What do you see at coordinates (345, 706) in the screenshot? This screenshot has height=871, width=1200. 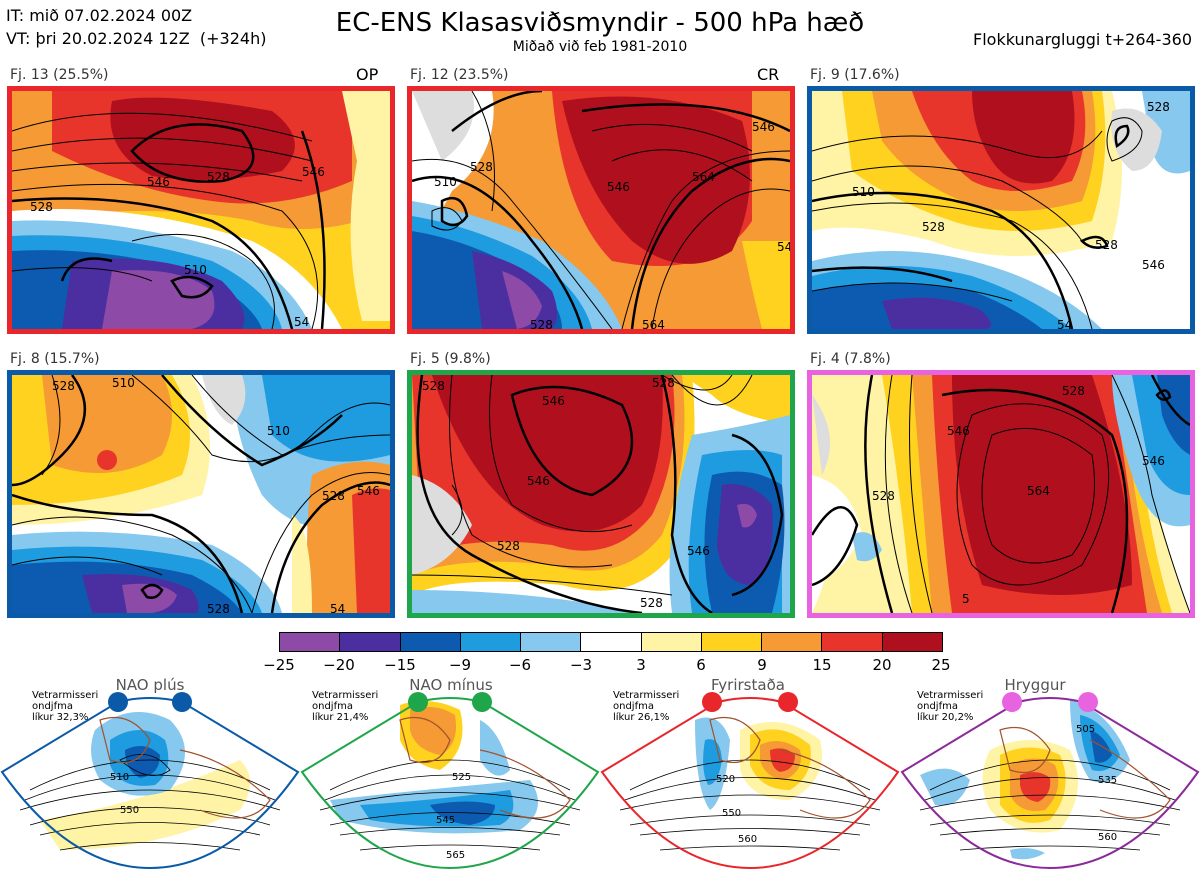 I see `regime-2-info: Vetrarmisseri ondjfma líkur 21,4%` at bounding box center [345, 706].